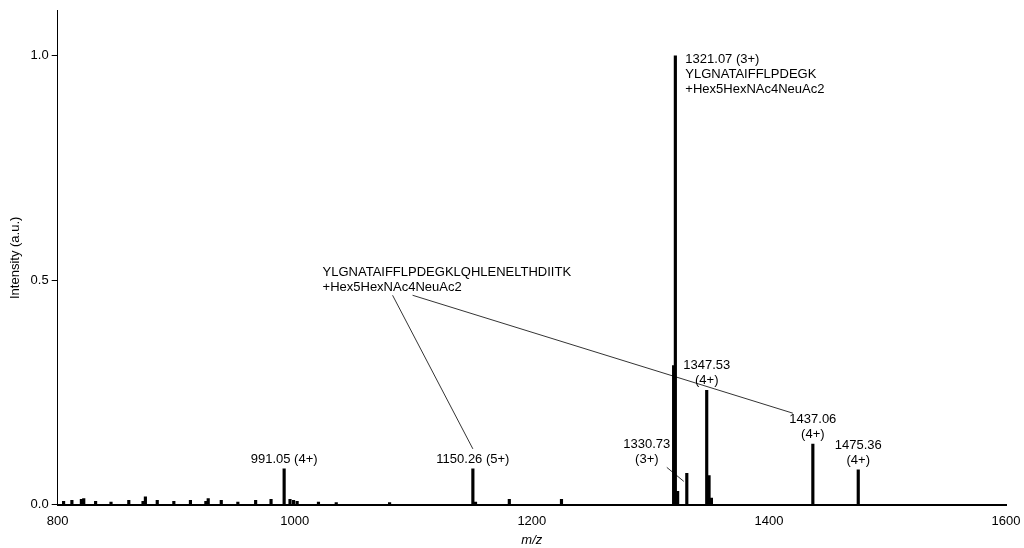 This screenshot has height=548, width=1024. Describe the element at coordinates (39, 279) in the screenshot. I see `y-tick-label: 0.5` at that location.